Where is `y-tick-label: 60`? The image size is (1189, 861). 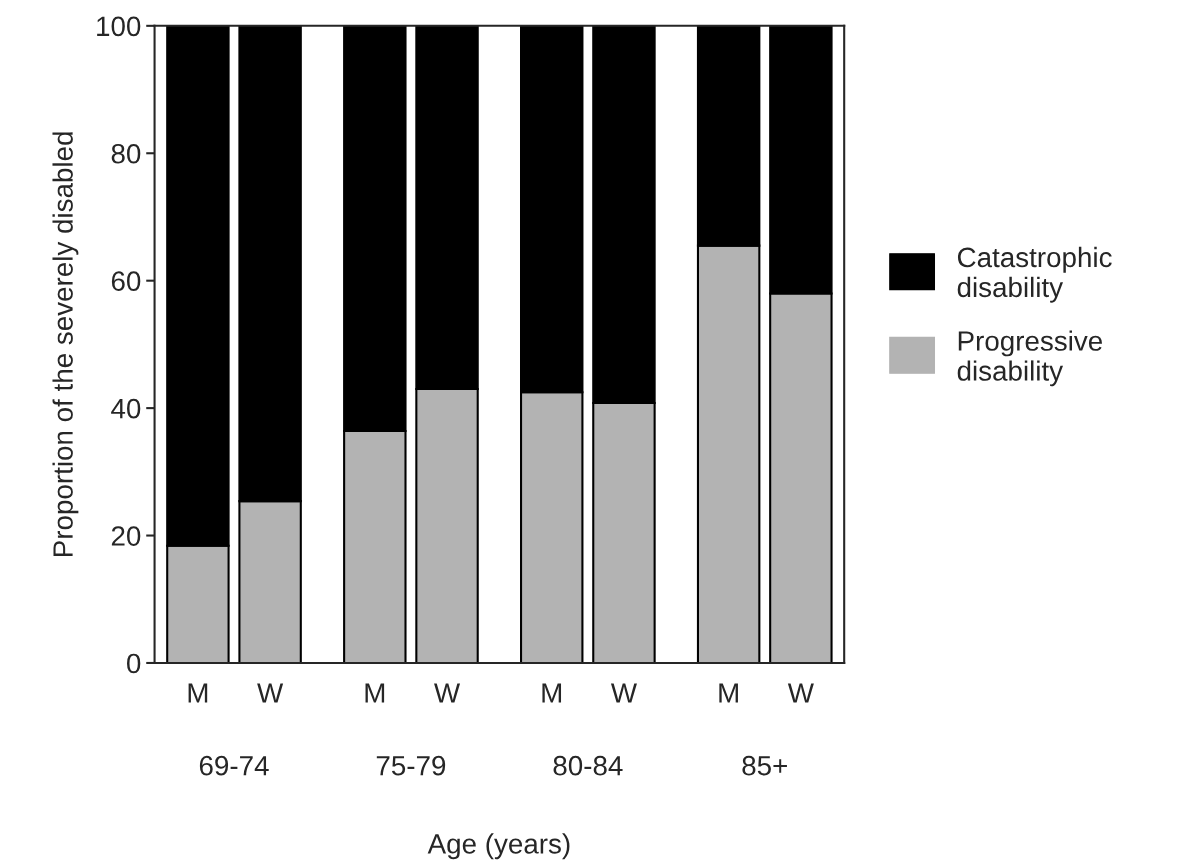 y-tick-label: 60 is located at coordinates (126, 281).